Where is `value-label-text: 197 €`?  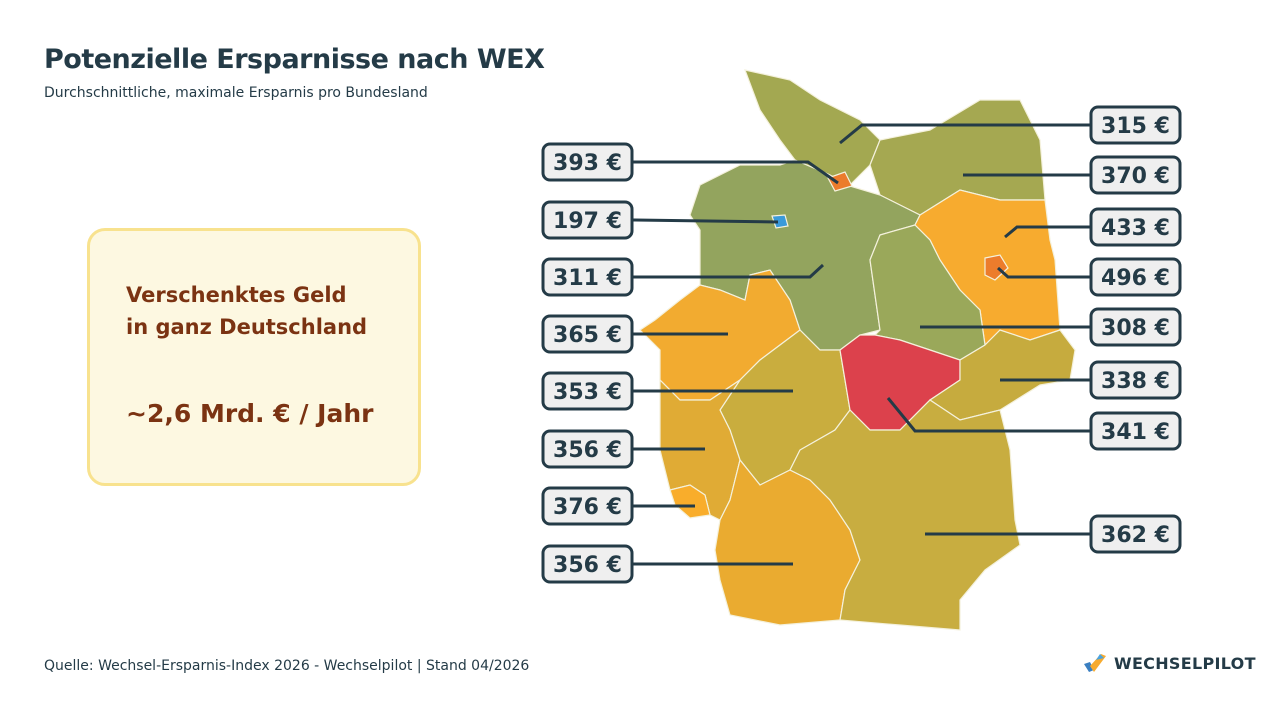 value-label-text: 197 € is located at coordinates (587, 221).